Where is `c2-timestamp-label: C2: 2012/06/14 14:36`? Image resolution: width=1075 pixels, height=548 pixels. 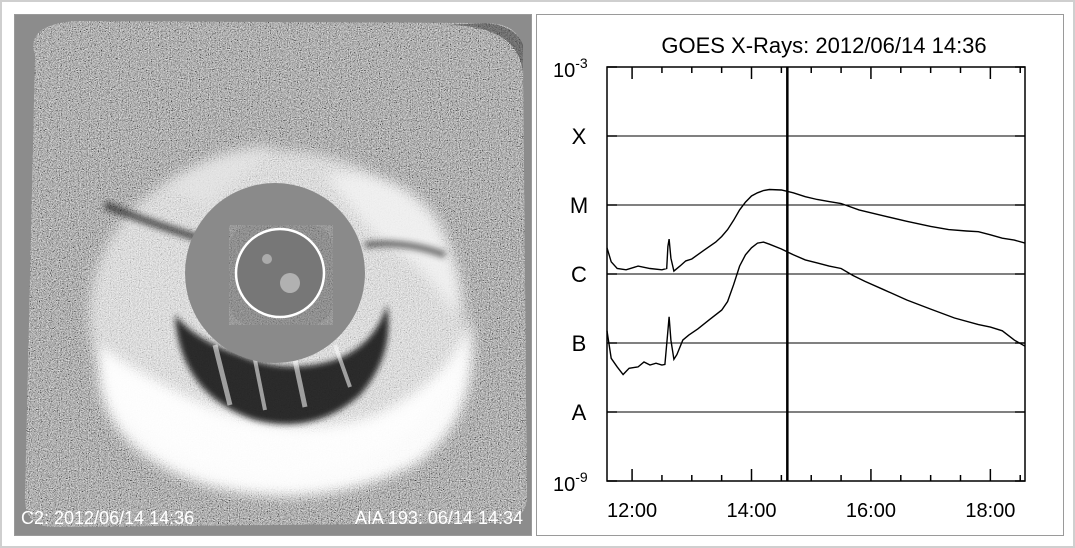
c2-timestamp-label: C2: 2012/06/14 14:36 is located at coordinates (108, 518).